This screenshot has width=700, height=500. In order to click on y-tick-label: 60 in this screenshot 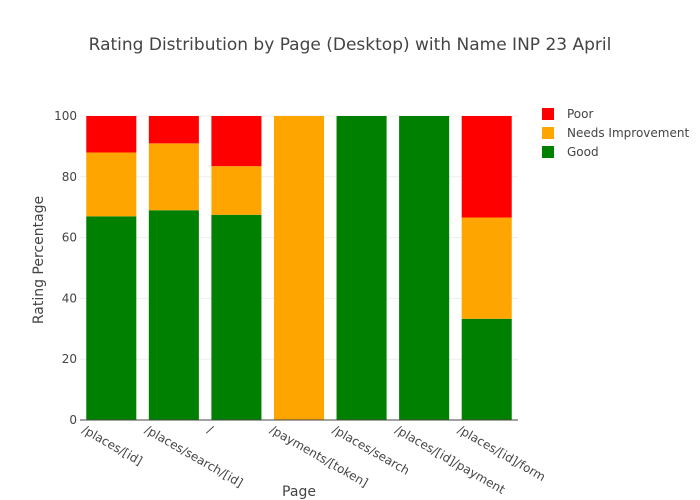, I will do `click(69, 238)`.